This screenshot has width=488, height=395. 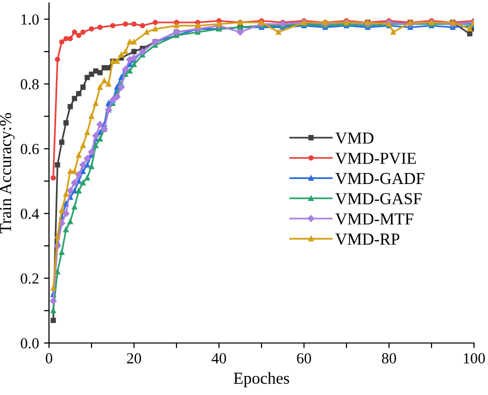 What do you see at coordinates (30, 19) in the screenshot?
I see `y-tick-label: 1.0` at bounding box center [30, 19].